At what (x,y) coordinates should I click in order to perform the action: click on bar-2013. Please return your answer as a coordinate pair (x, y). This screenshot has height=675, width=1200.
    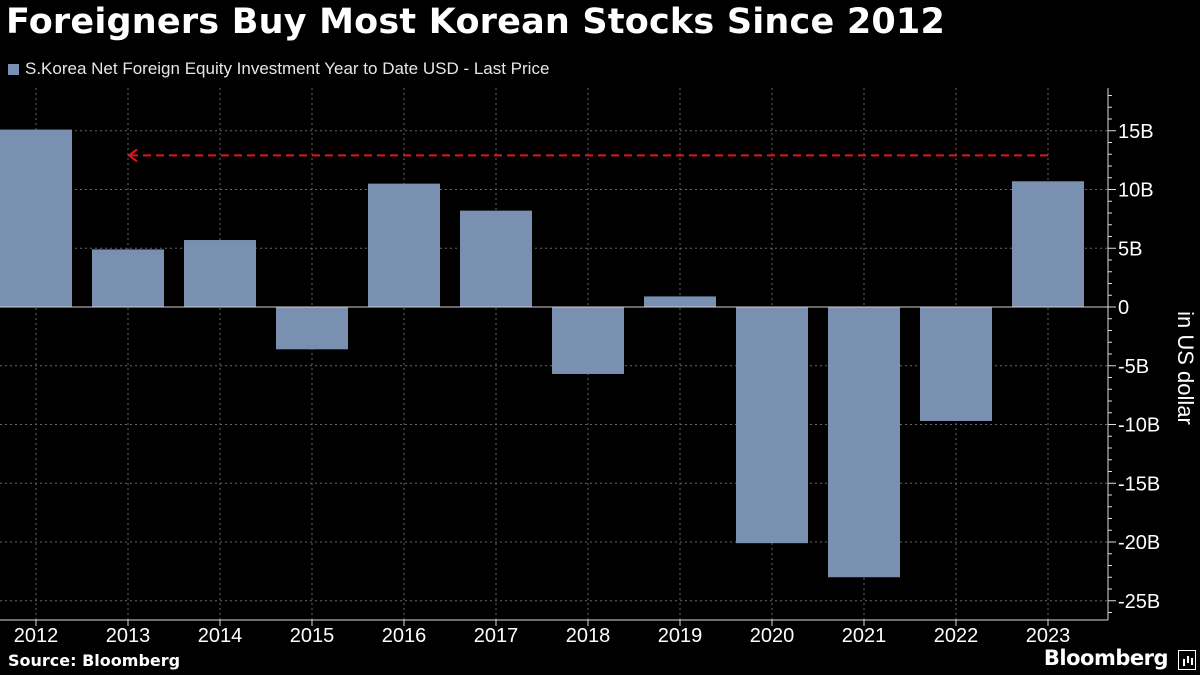
    Looking at the image, I should click on (128, 278).